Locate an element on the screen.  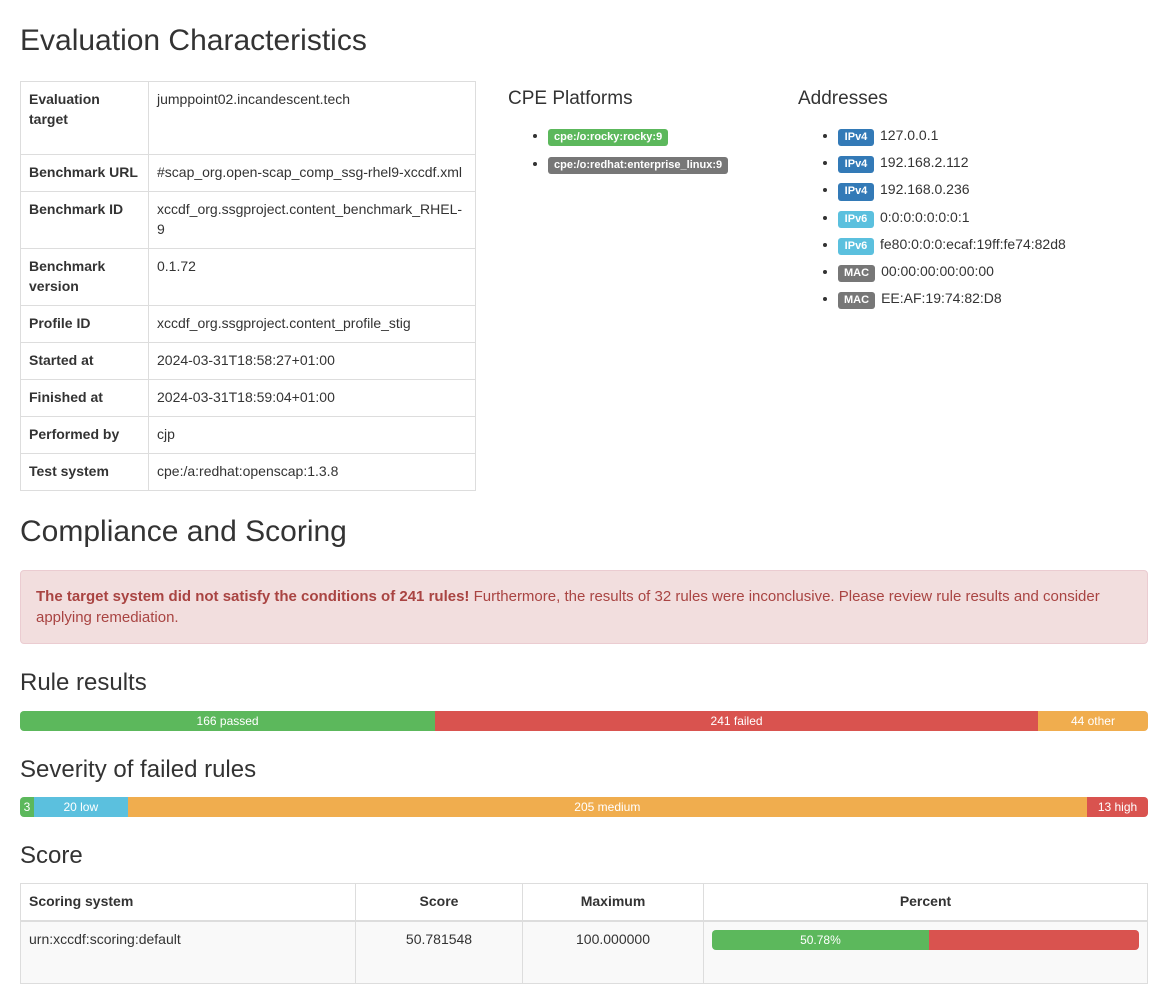
list-item: cpe:/o:rocky:rocky:9 is located at coordinates (673, 136).